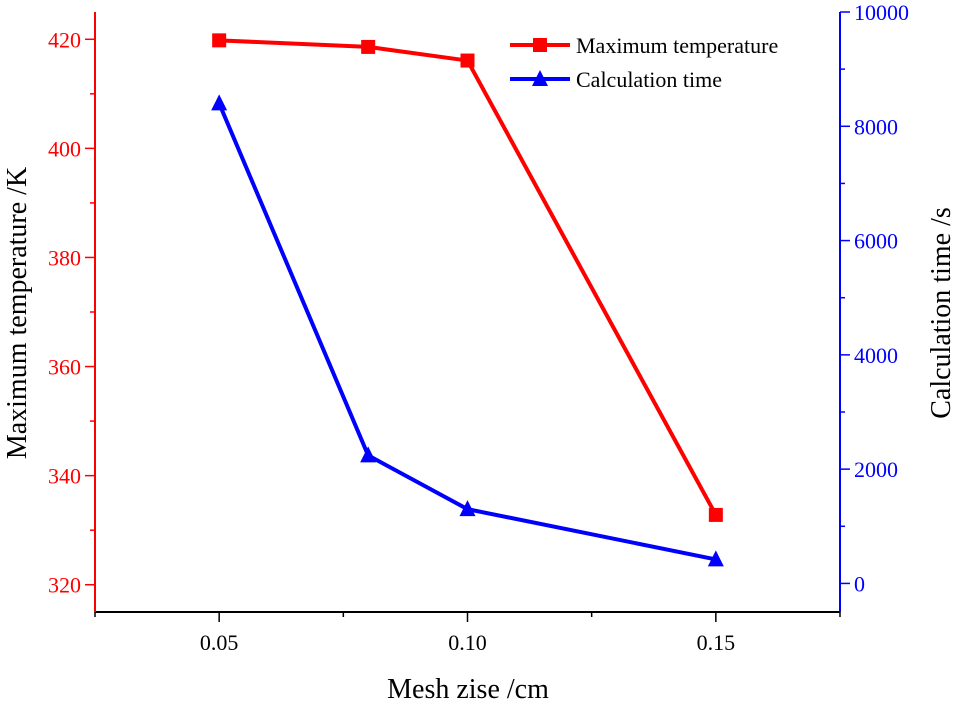  Describe the element at coordinates (64, 585) in the screenshot. I see `y-left-tick-label: 320` at that location.